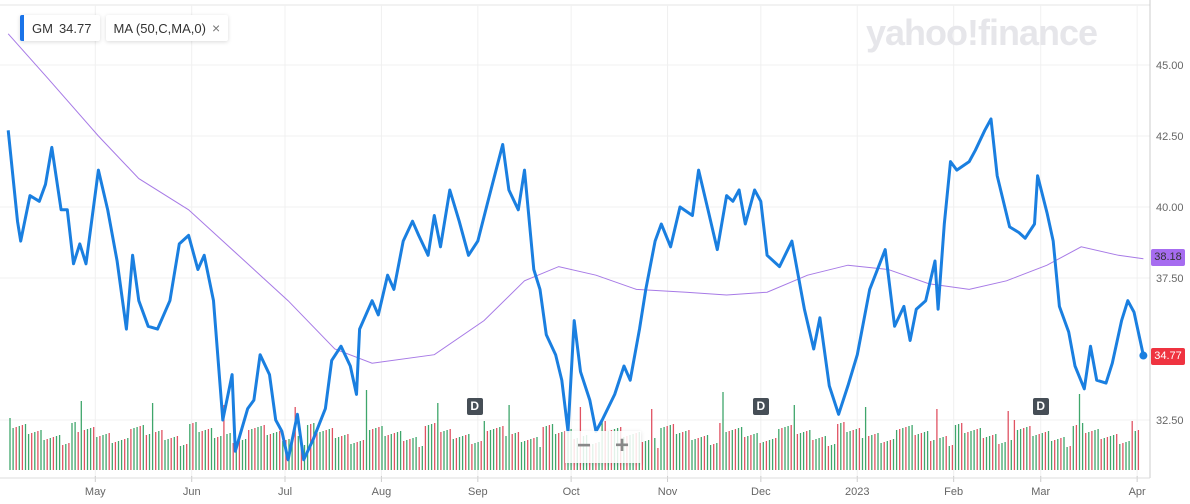 The width and height of the screenshot is (1190, 504). Describe the element at coordinates (1137, 492) in the screenshot. I see `x-tick-label: Apr` at that location.